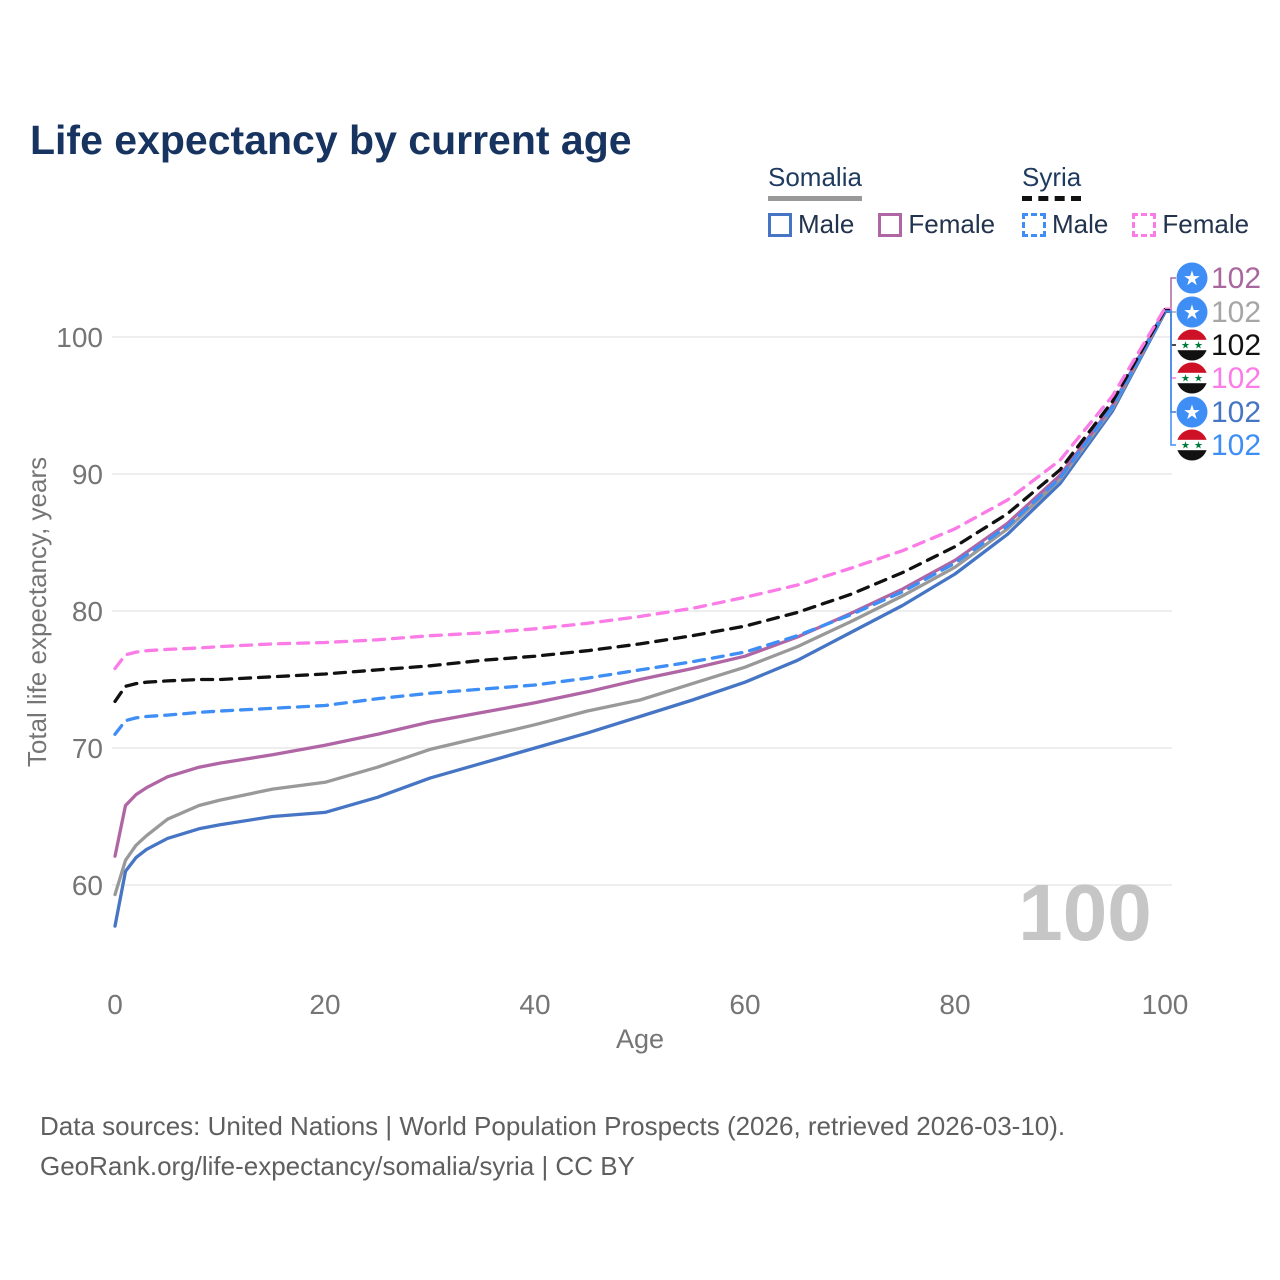  I want to click on legend-item-syria-male: Male, so click(1065, 224).